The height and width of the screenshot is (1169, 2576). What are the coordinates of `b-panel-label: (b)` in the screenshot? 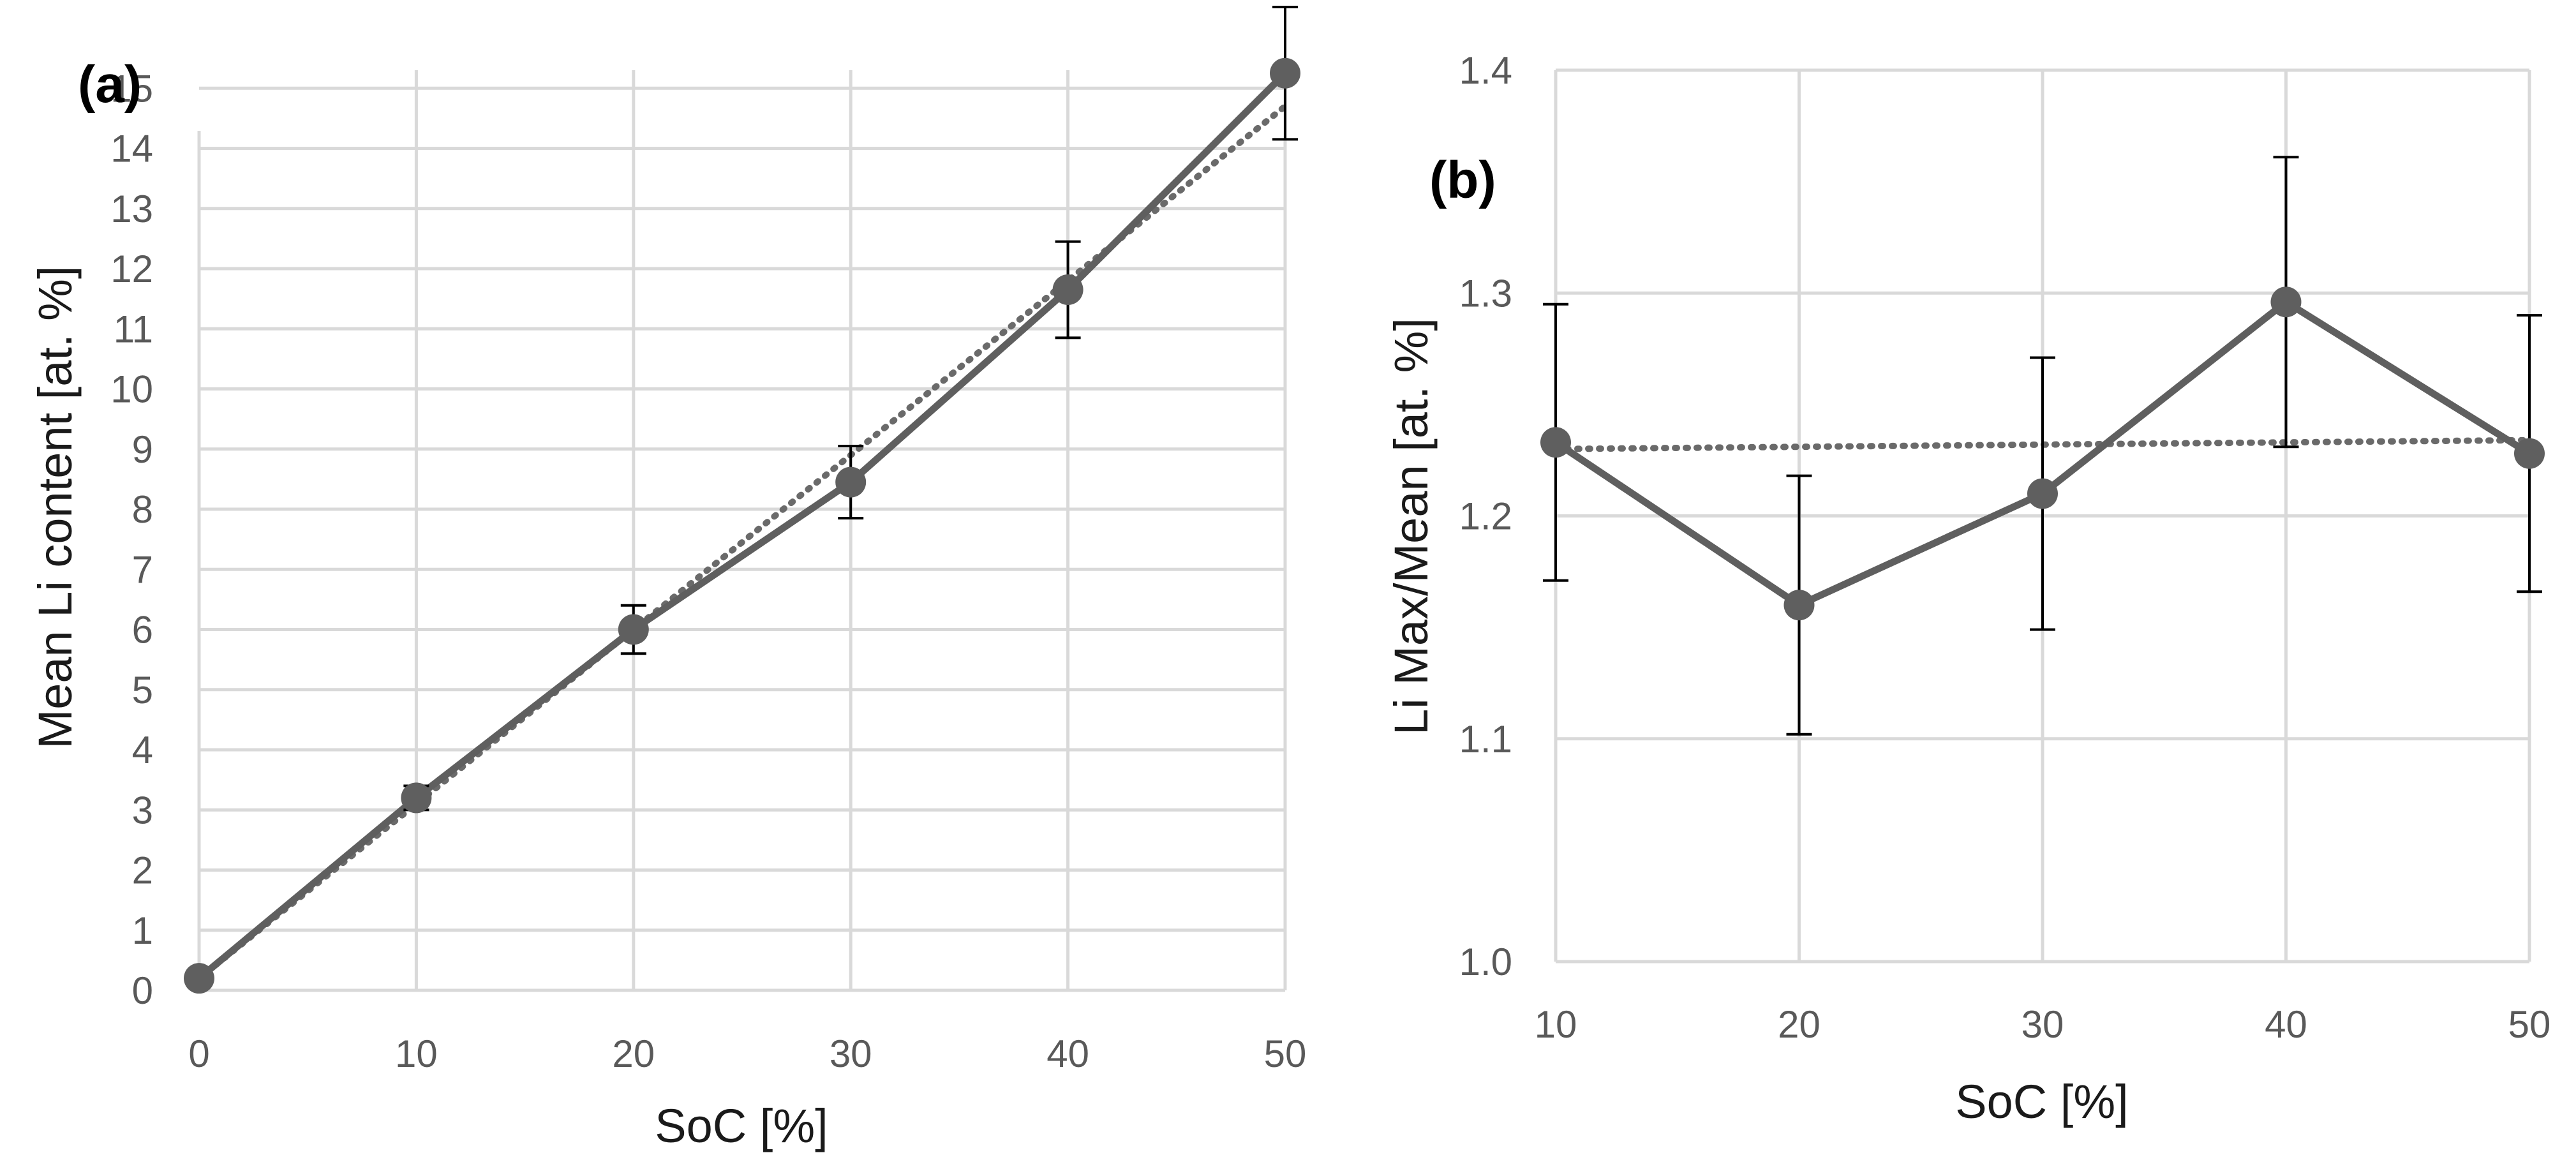 It's located at (1462, 180).